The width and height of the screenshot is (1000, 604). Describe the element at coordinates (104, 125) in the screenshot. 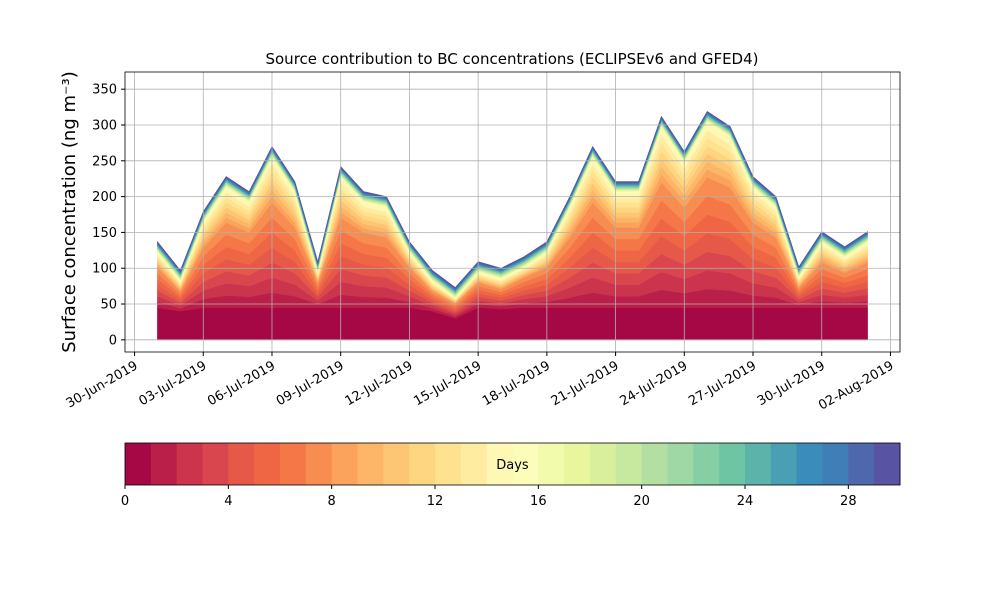

I see `y-tick-label: 300` at that location.